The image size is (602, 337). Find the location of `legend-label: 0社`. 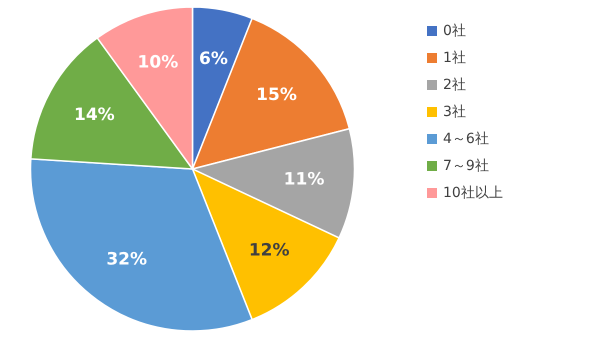

legend-label: 0社 is located at coordinates (454, 31).